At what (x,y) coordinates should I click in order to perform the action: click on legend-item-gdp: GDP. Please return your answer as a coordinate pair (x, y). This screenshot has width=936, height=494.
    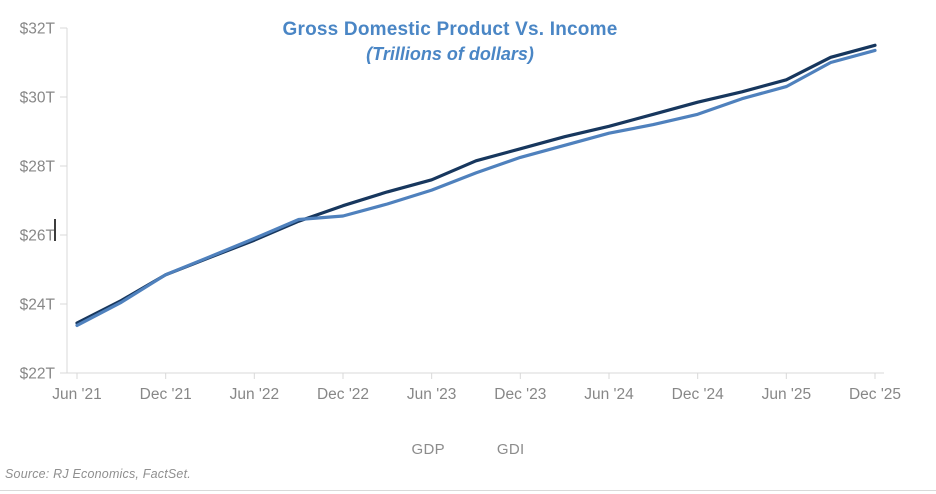
    Looking at the image, I should click on (428, 449).